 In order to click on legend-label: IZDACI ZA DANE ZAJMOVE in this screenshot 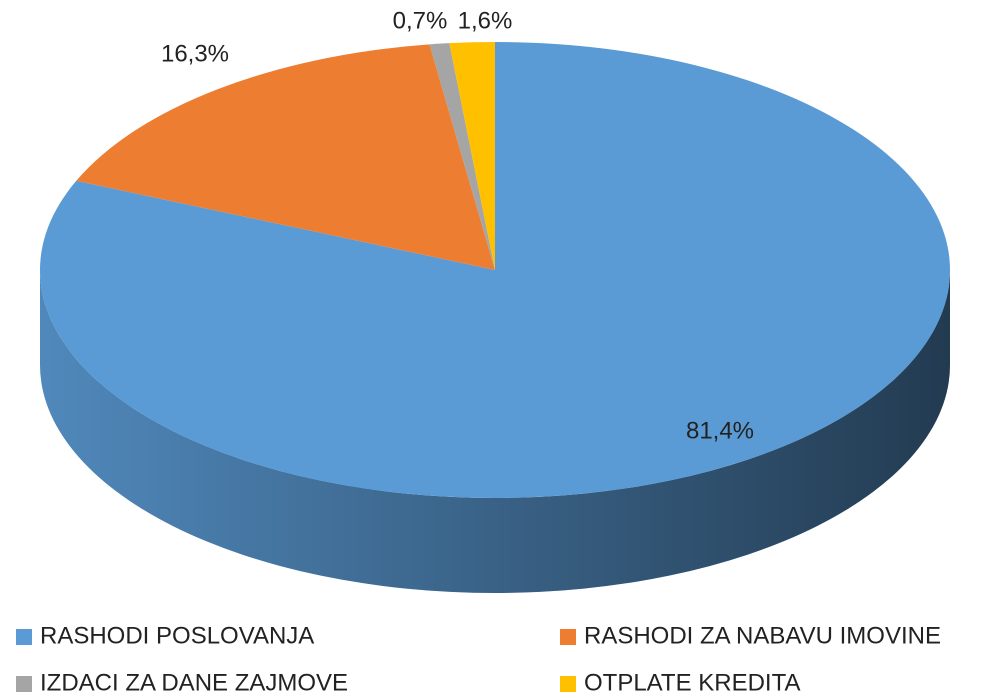, I will do `click(194, 682)`.